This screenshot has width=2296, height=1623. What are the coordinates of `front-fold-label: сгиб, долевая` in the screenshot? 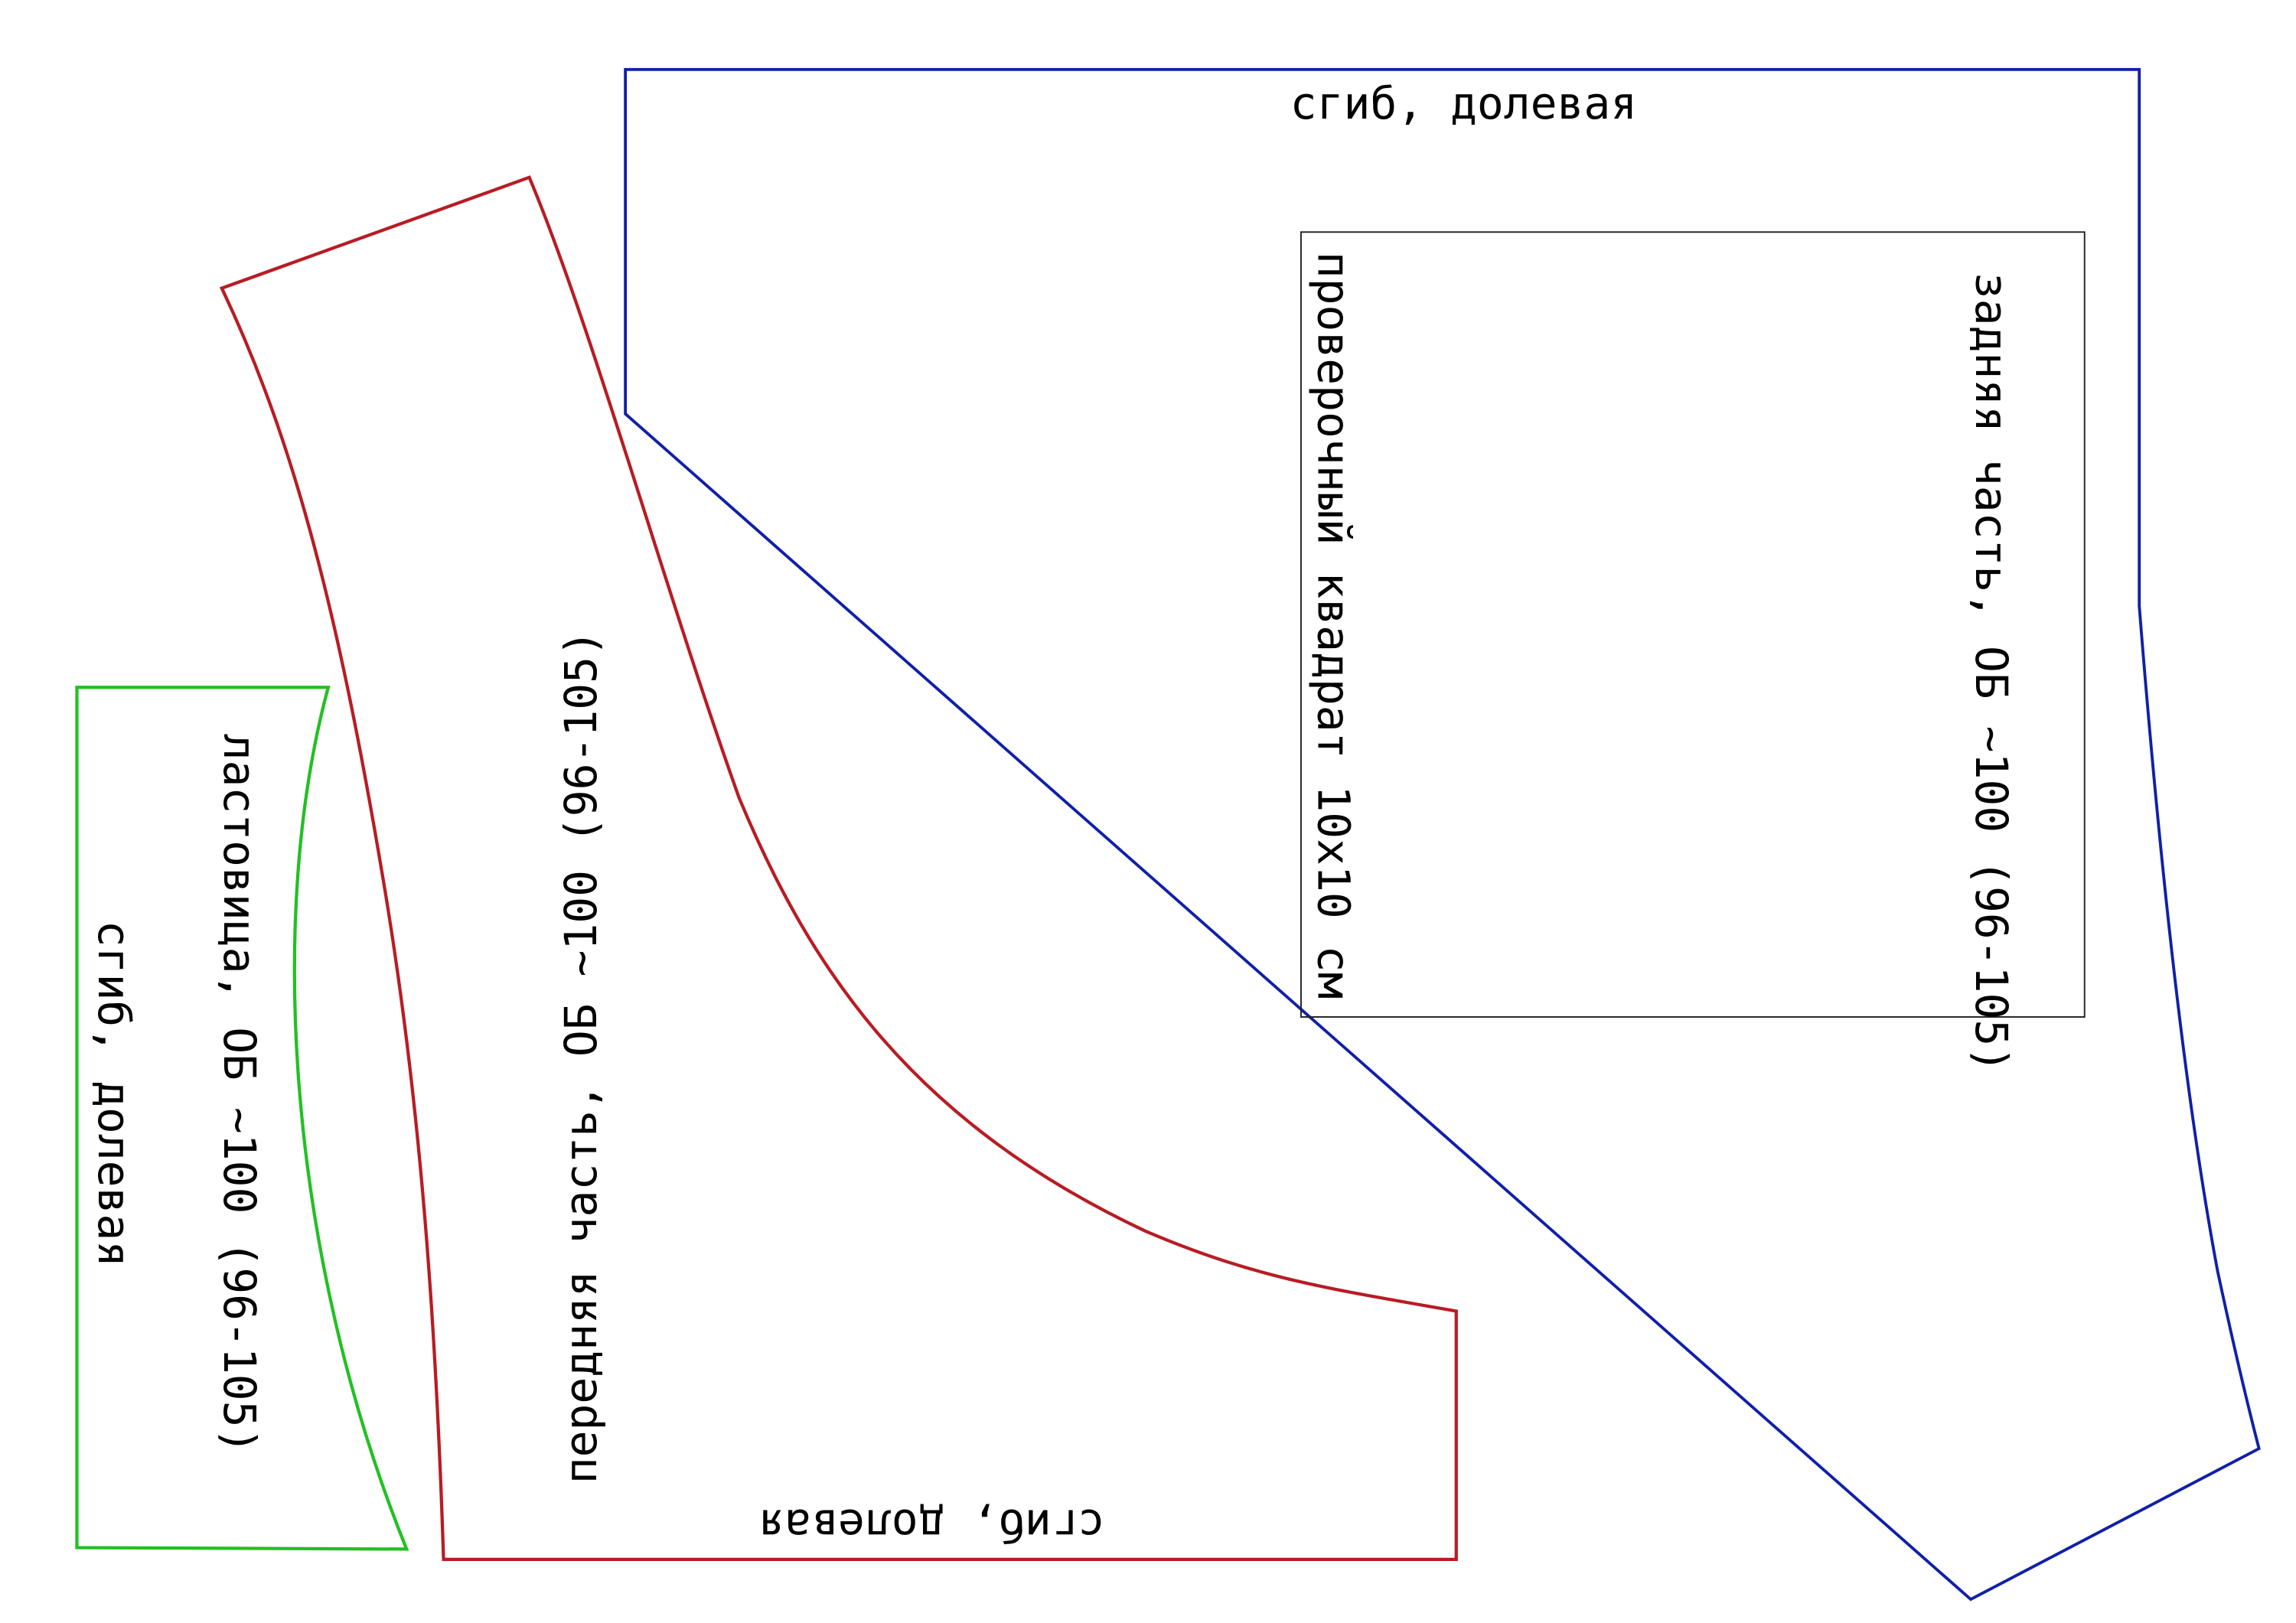 It's located at (931, 1526).